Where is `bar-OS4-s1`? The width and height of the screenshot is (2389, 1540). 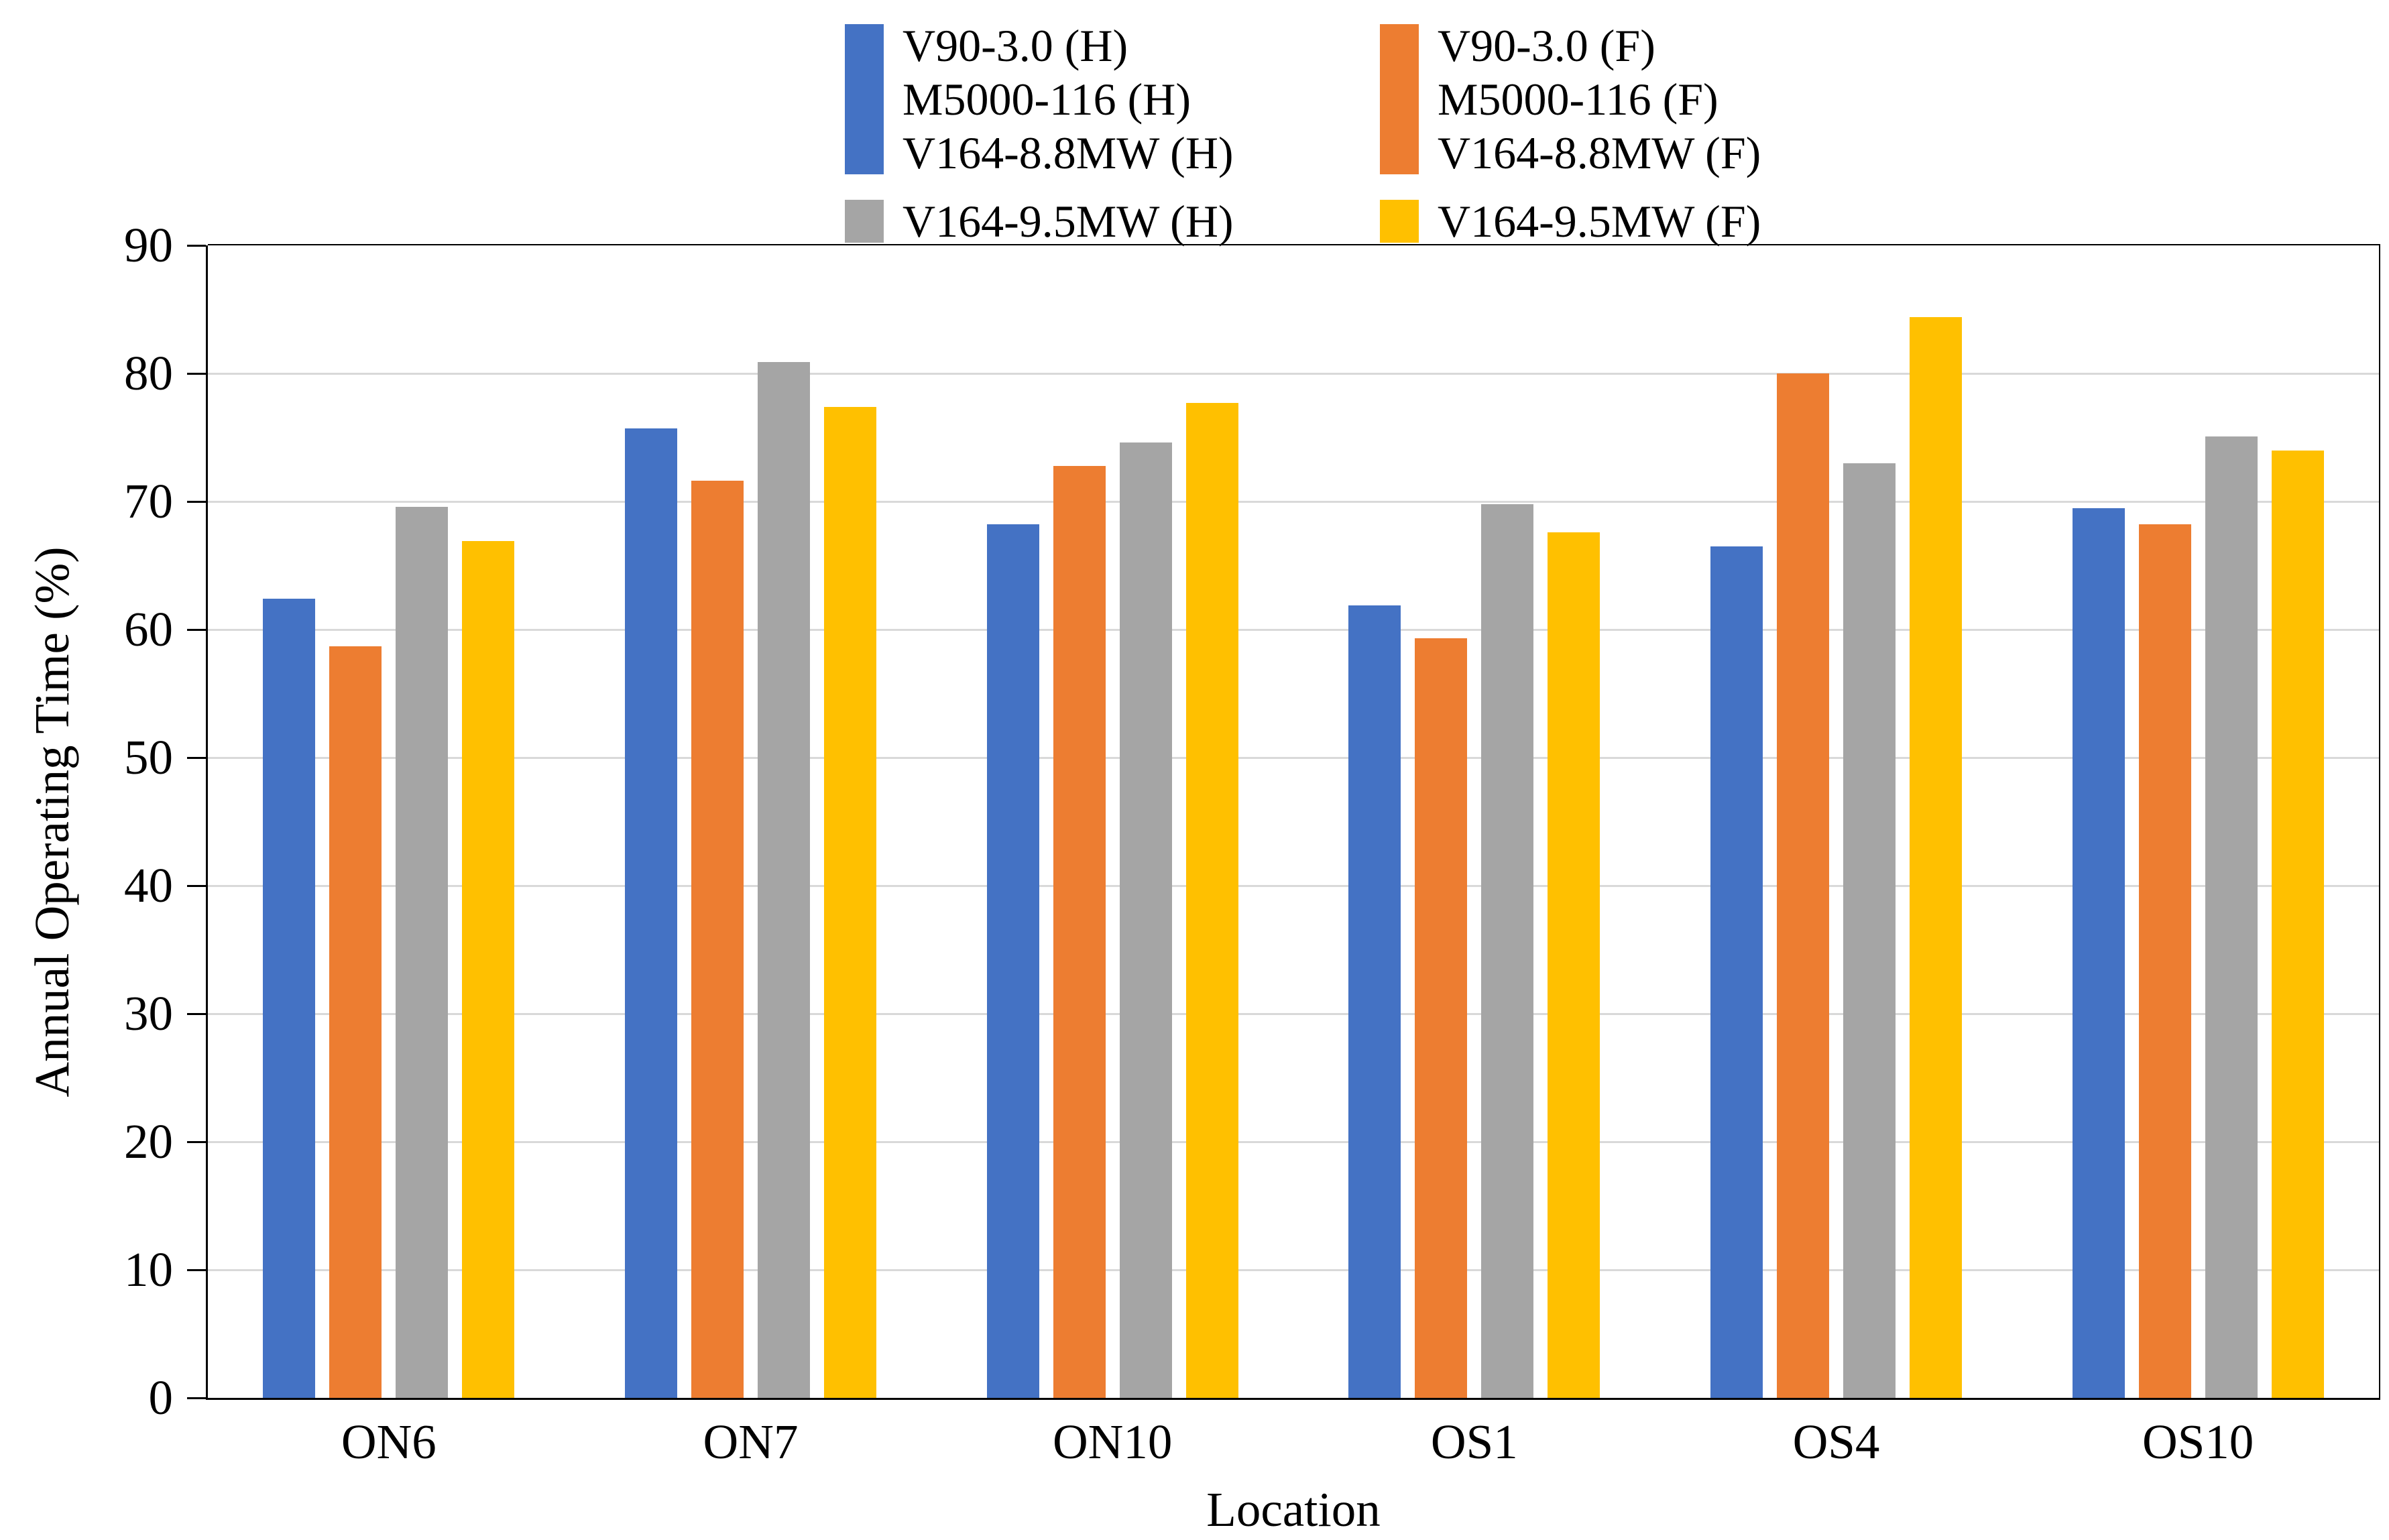
bar-OS4-s1 is located at coordinates (1736, 972).